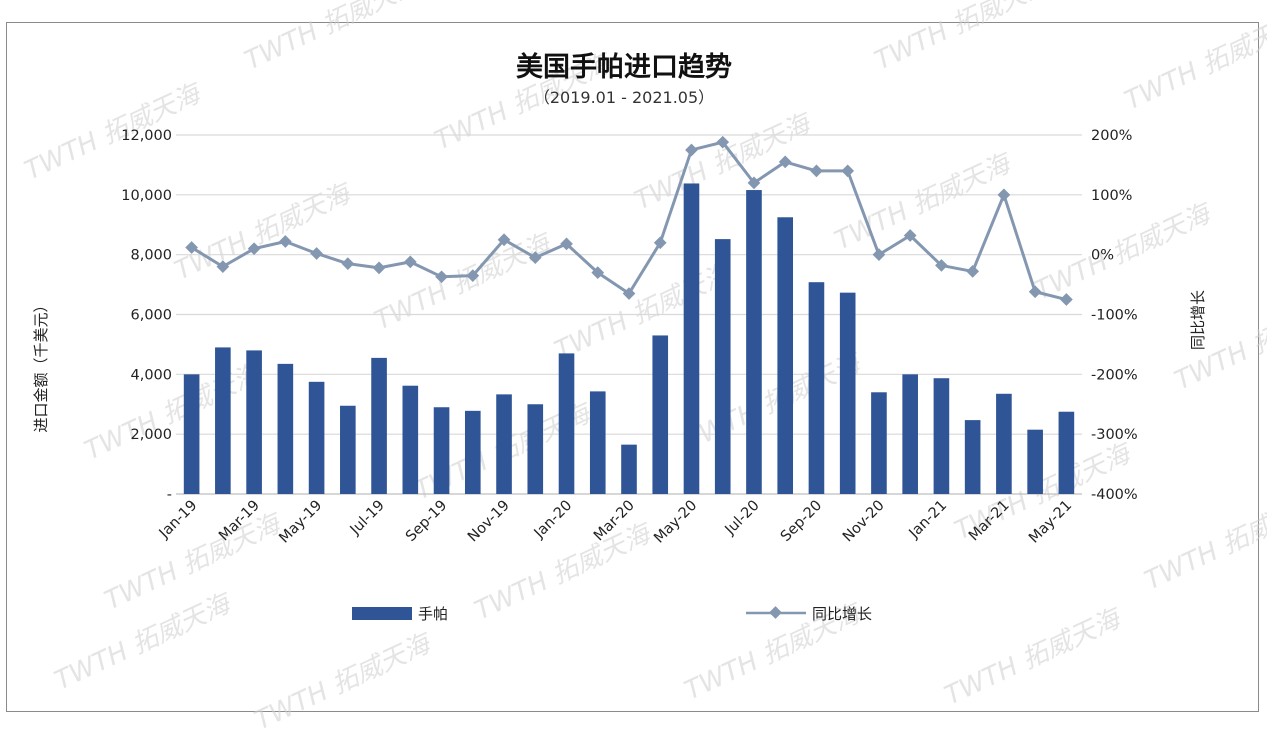 The height and width of the screenshot is (739, 1267). I want to click on x-tick-label: Jan-19, so click(178, 520).